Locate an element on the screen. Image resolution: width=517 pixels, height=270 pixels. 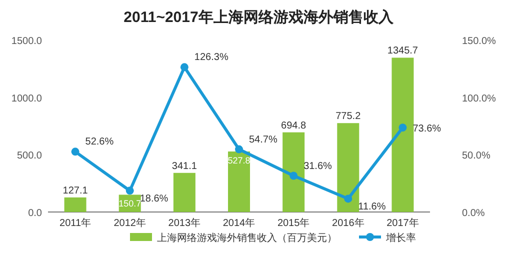
data-label: 126.3% is located at coordinates (211, 58).